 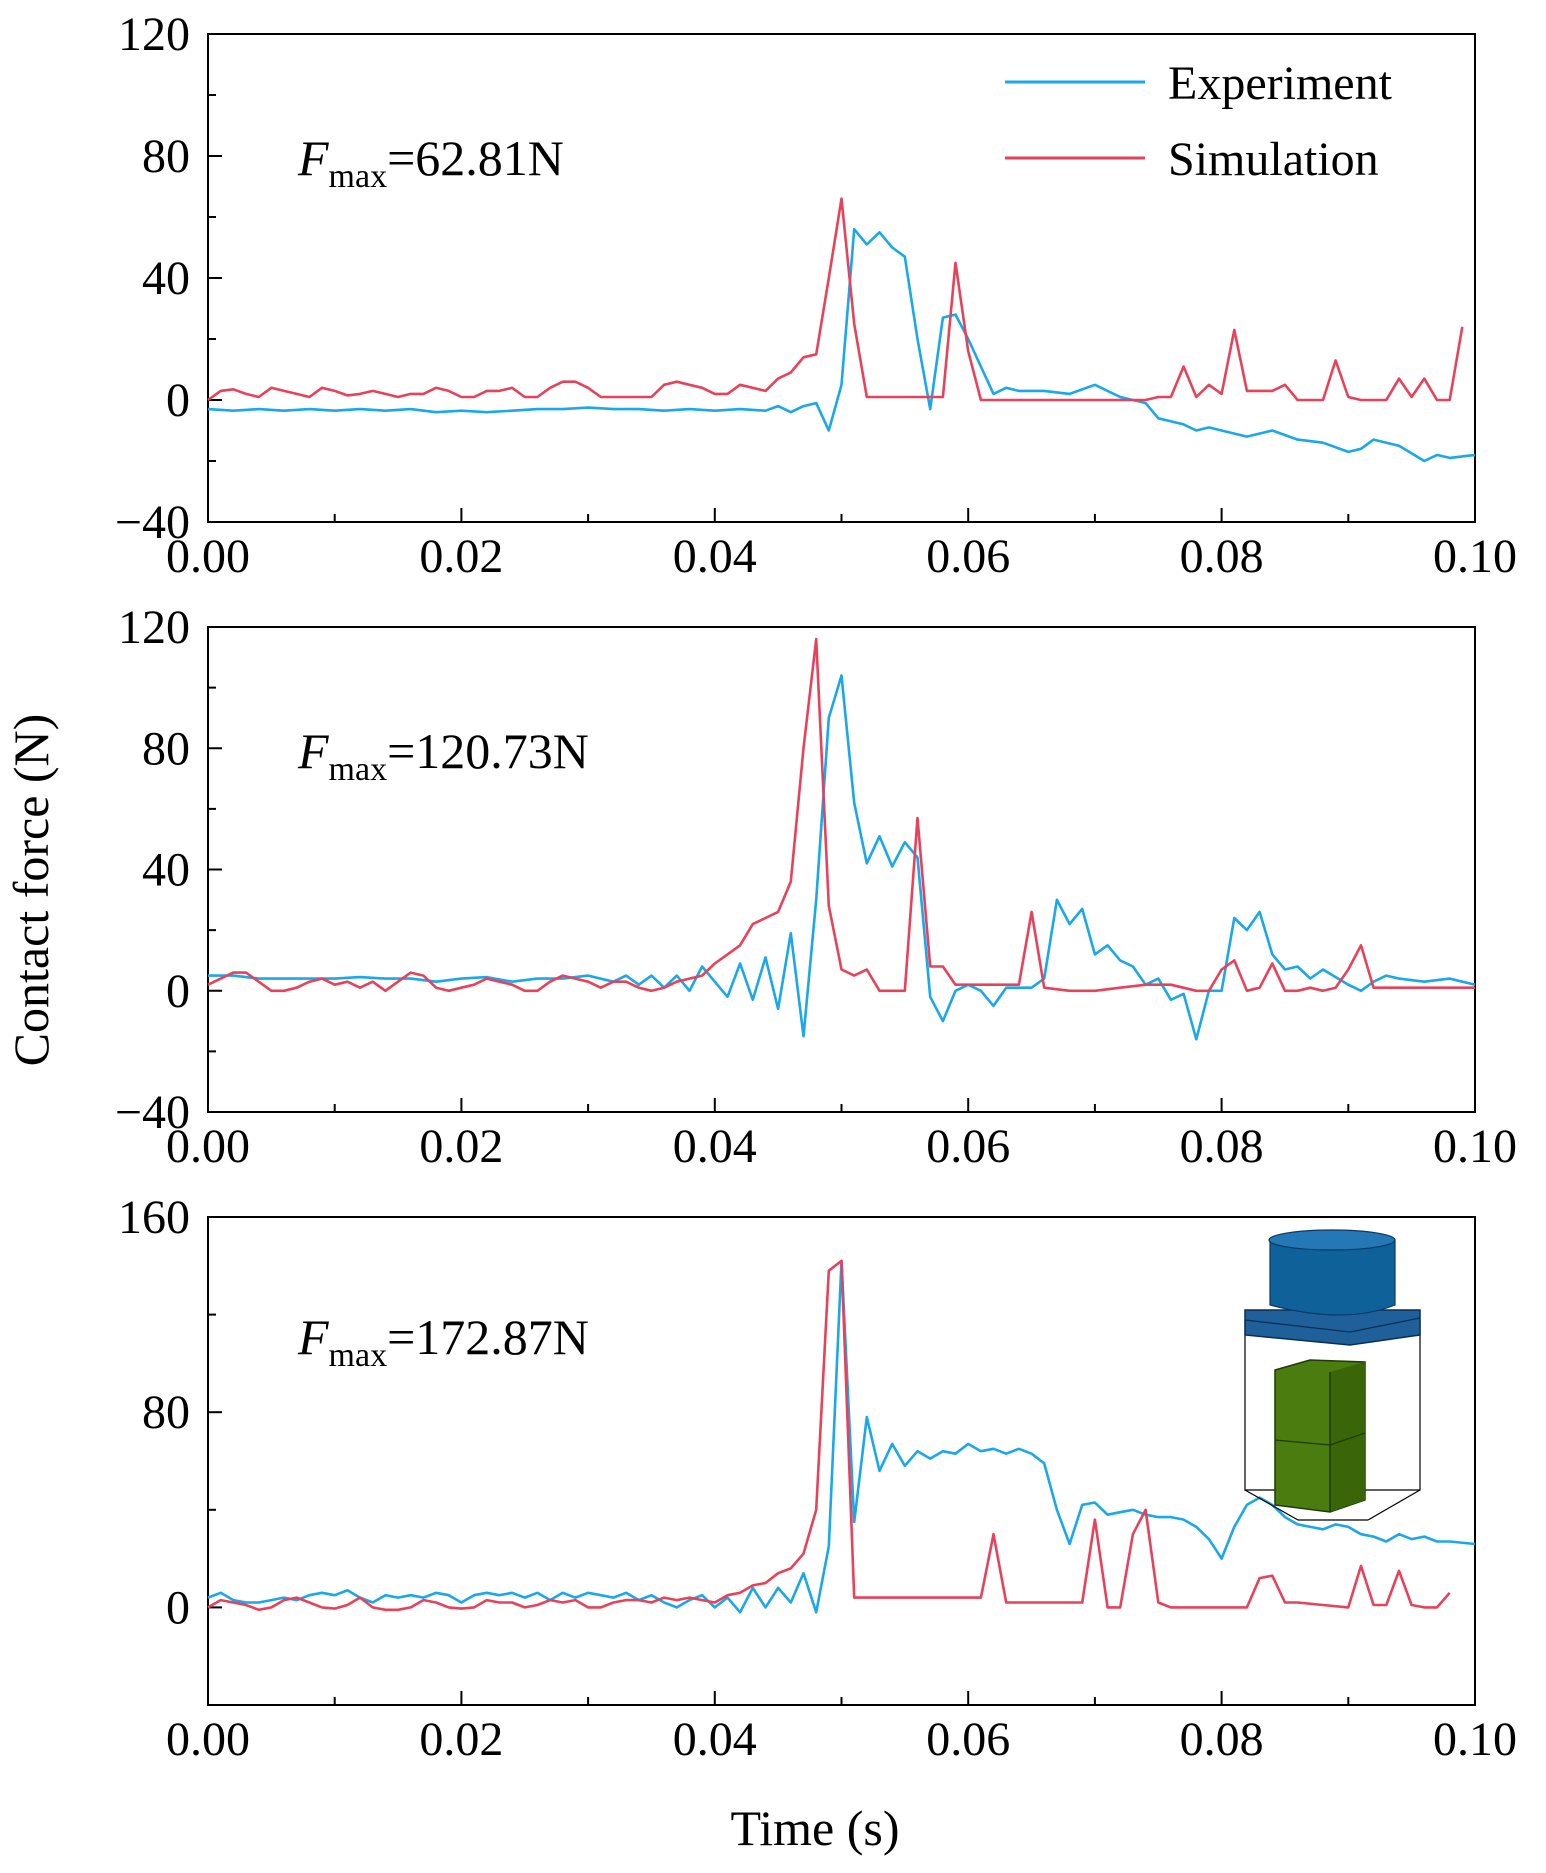 What do you see at coordinates (1475, 1146) in the screenshot?
I see `panel-2-x-tick-label: 0.10` at bounding box center [1475, 1146].